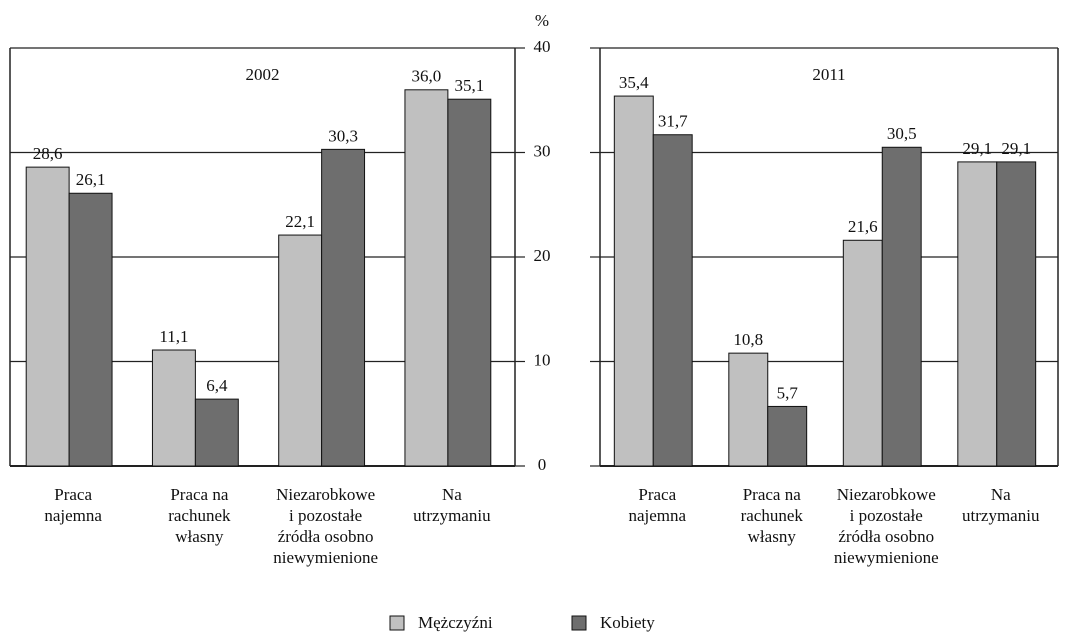 The image size is (1070, 637). What do you see at coordinates (343, 135) in the screenshot?
I see `value-label: 30,3` at bounding box center [343, 135].